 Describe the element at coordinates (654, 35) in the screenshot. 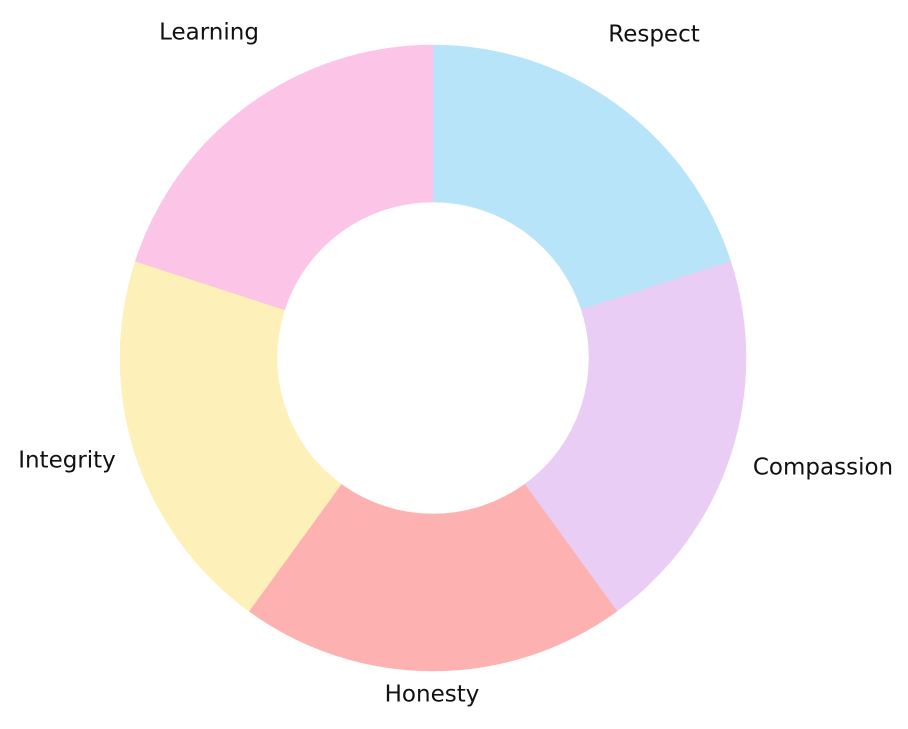

I see `slice-label: Respect` at that location.